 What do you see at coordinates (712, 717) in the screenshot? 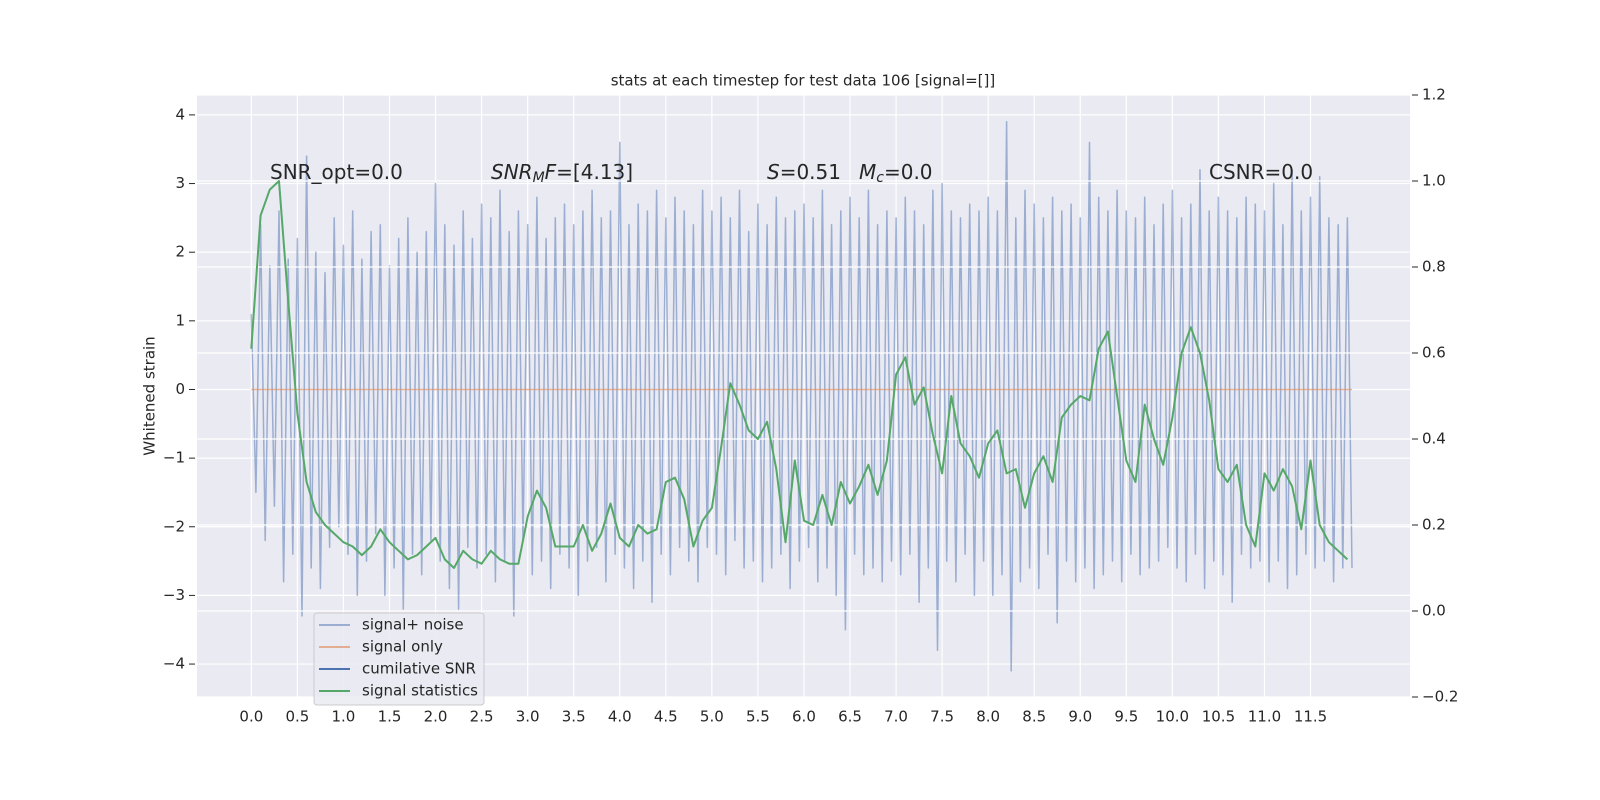
I see `x-tick-label: 5.0` at bounding box center [712, 717].